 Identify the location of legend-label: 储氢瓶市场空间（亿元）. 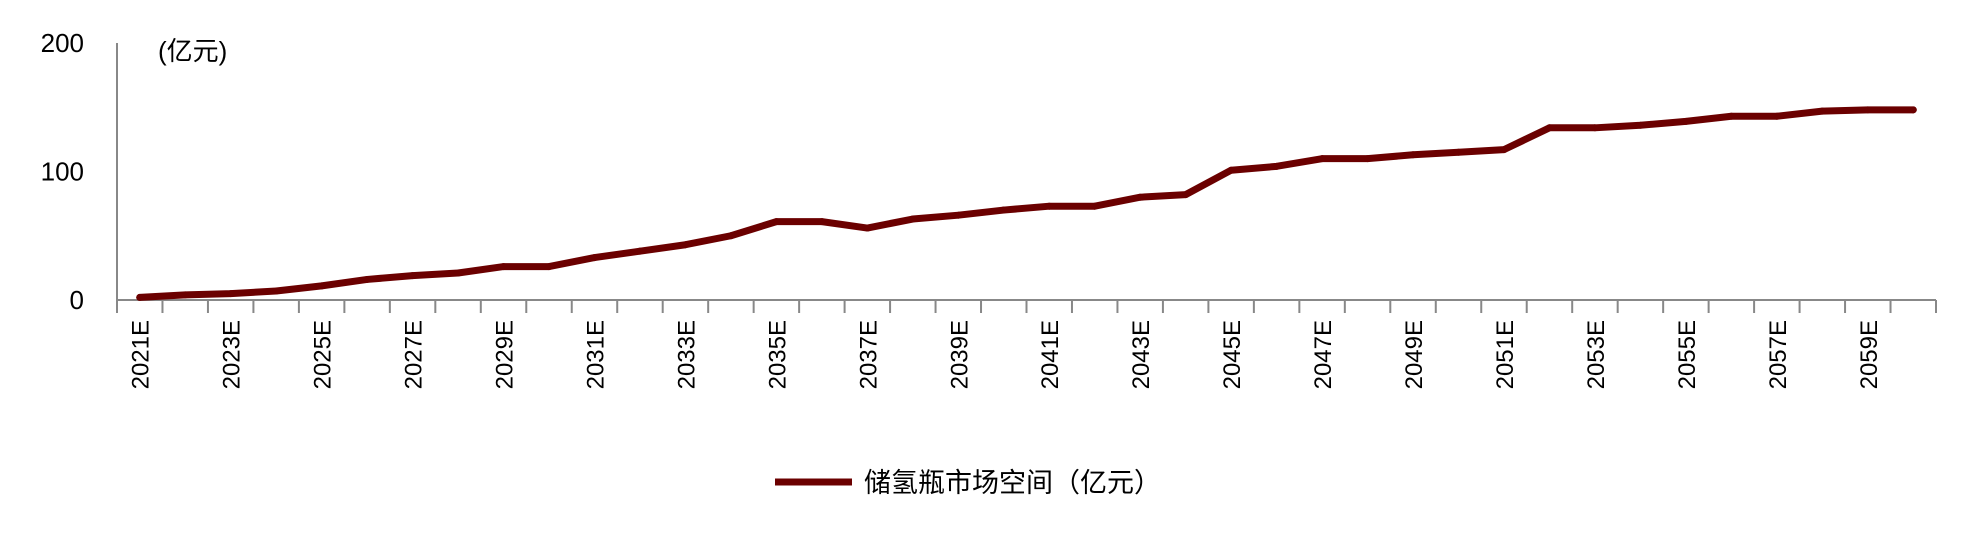
(1012, 483).